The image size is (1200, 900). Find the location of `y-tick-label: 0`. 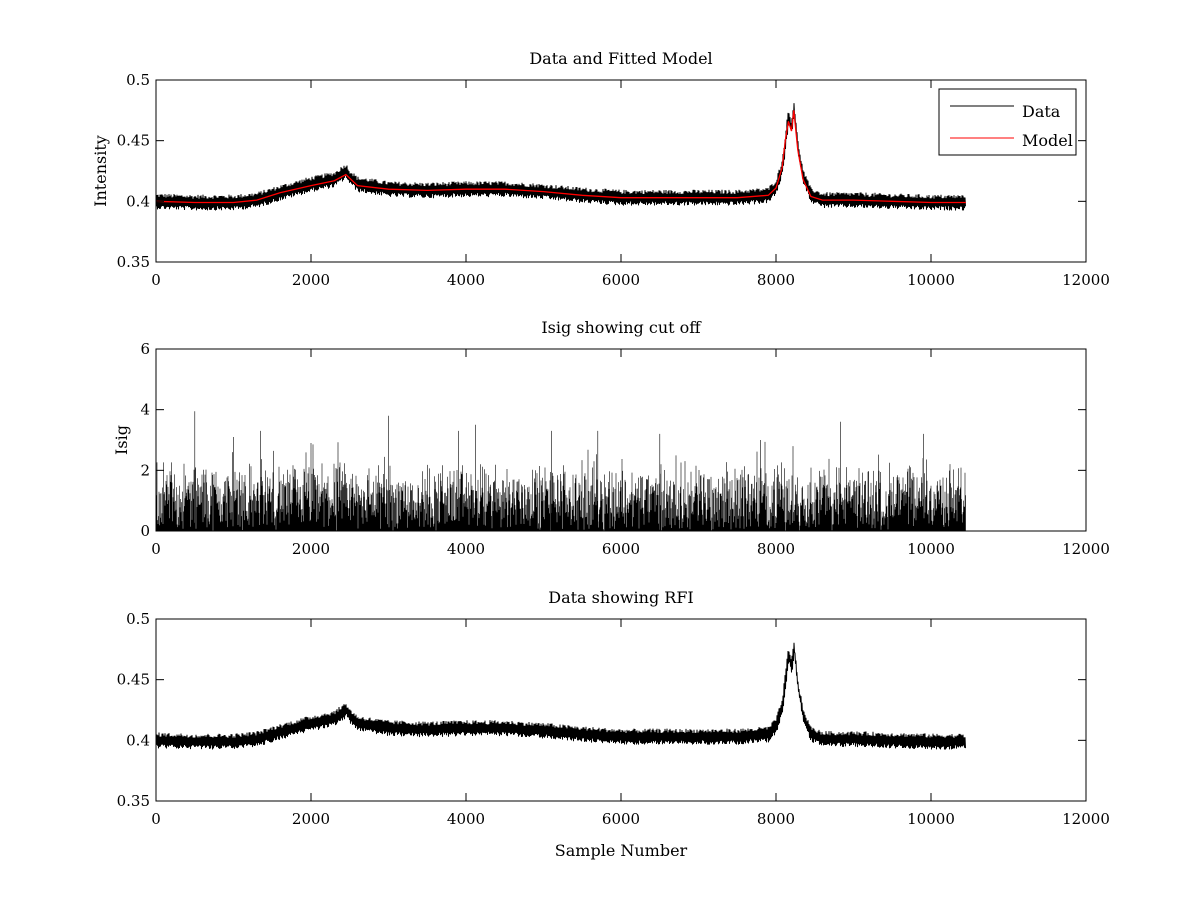

y-tick-label: 0 is located at coordinates (145, 531).